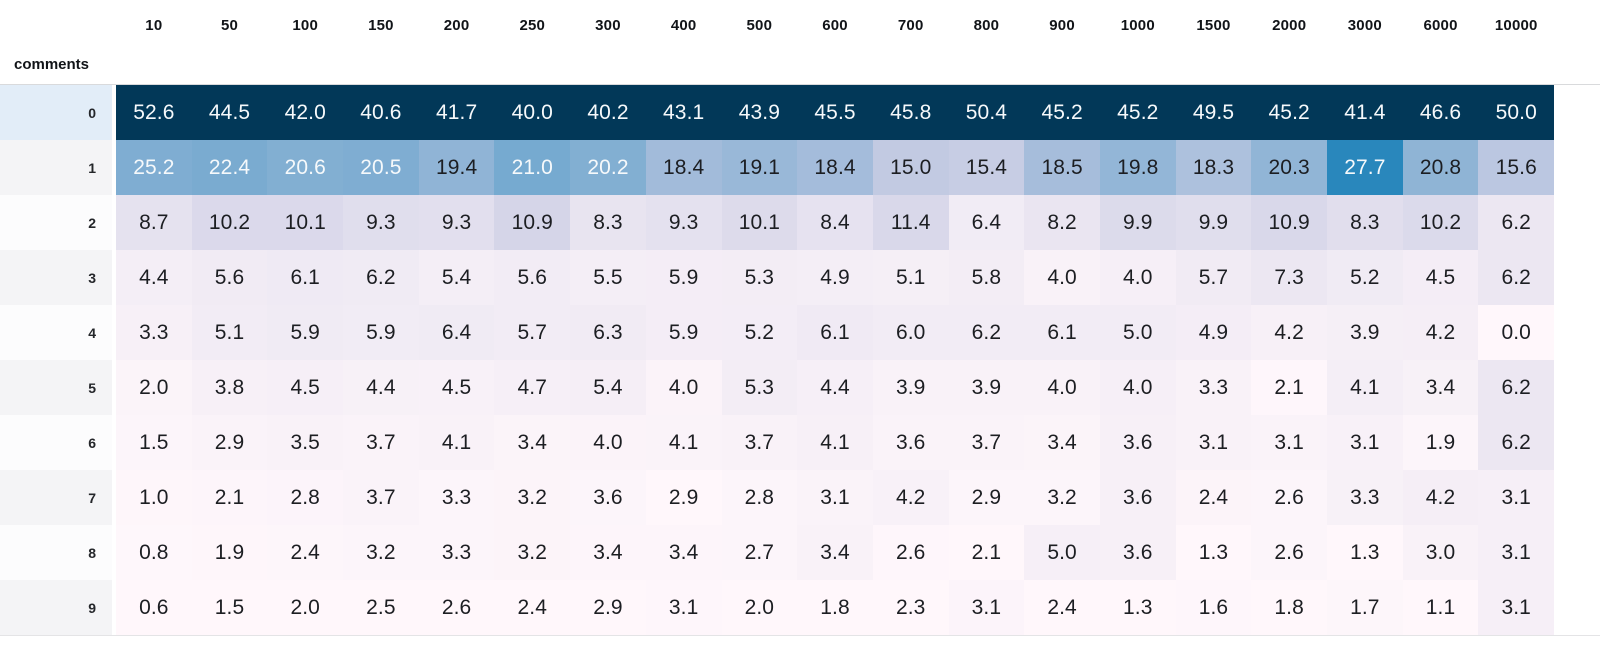 The width and height of the screenshot is (1600, 653). What do you see at coordinates (52, 64) in the screenshot?
I see `index-axis-label: comments` at bounding box center [52, 64].